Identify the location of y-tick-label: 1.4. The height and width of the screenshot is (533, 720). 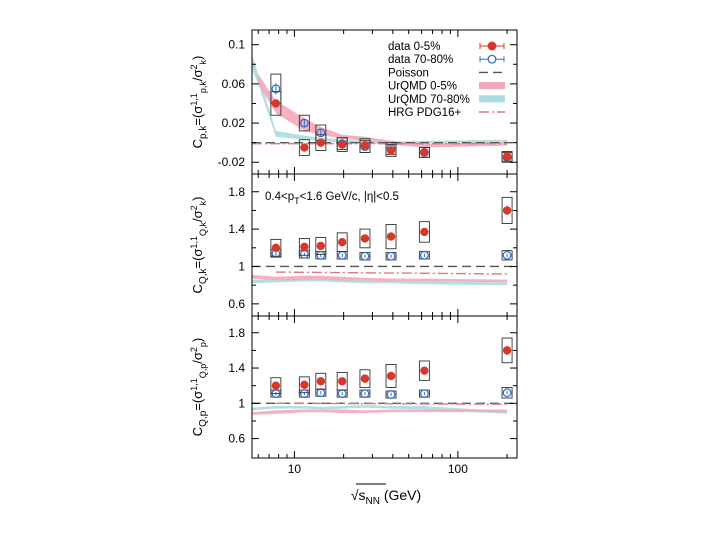
(236, 368).